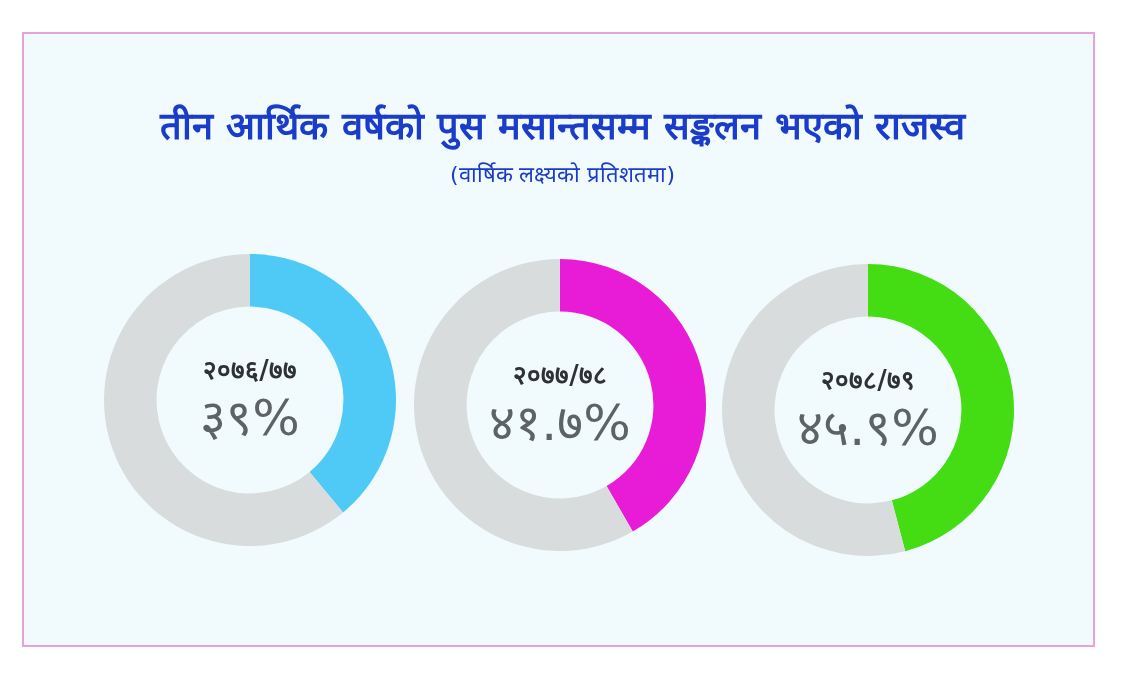  What do you see at coordinates (562, 174) in the screenshot?
I see `text: (वार्षिक लक्ष्यको प्रतिशतमा)` at bounding box center [562, 174].